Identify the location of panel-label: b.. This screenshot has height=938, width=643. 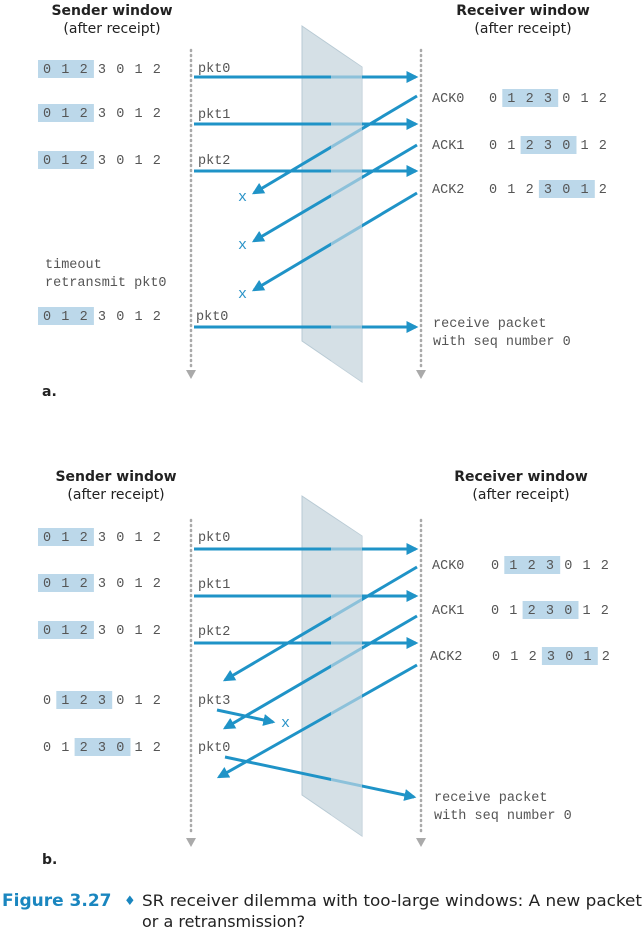
(49, 860).